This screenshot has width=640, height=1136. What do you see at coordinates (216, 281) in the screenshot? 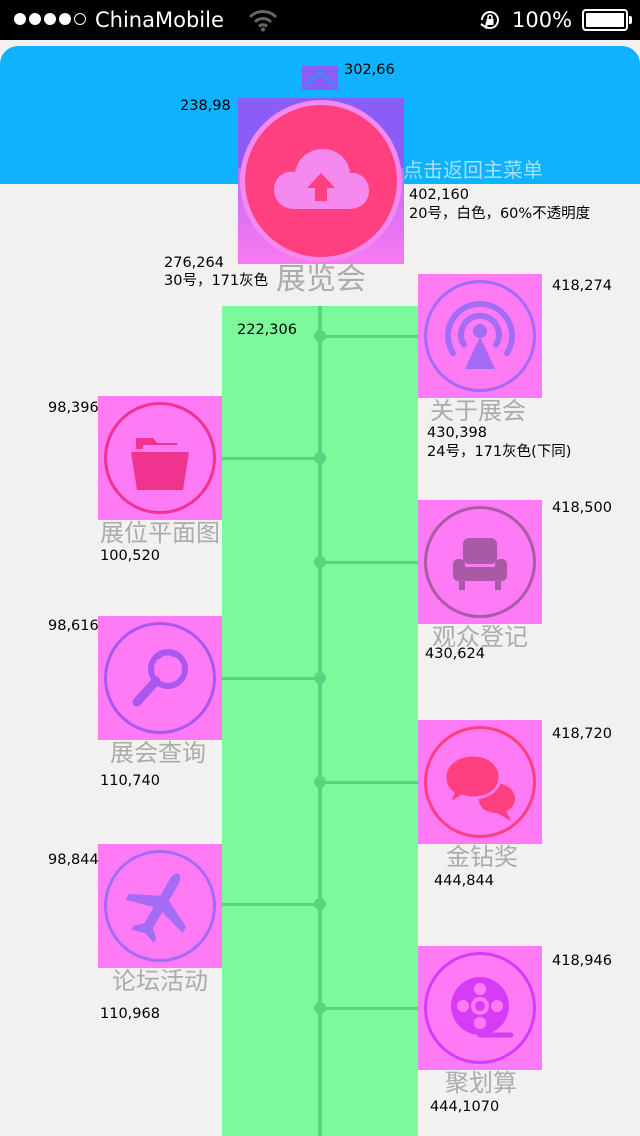
I see `annotation-title-style: 30号，171灰色` at bounding box center [216, 281].